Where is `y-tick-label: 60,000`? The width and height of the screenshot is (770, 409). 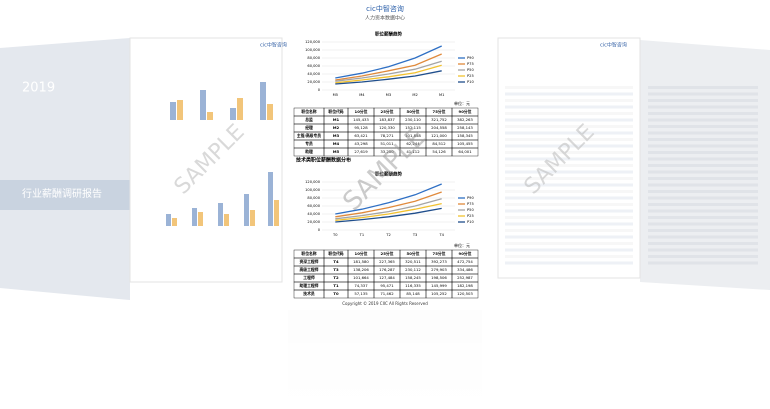 y-tick-label: 60,000 is located at coordinates (313, 66).